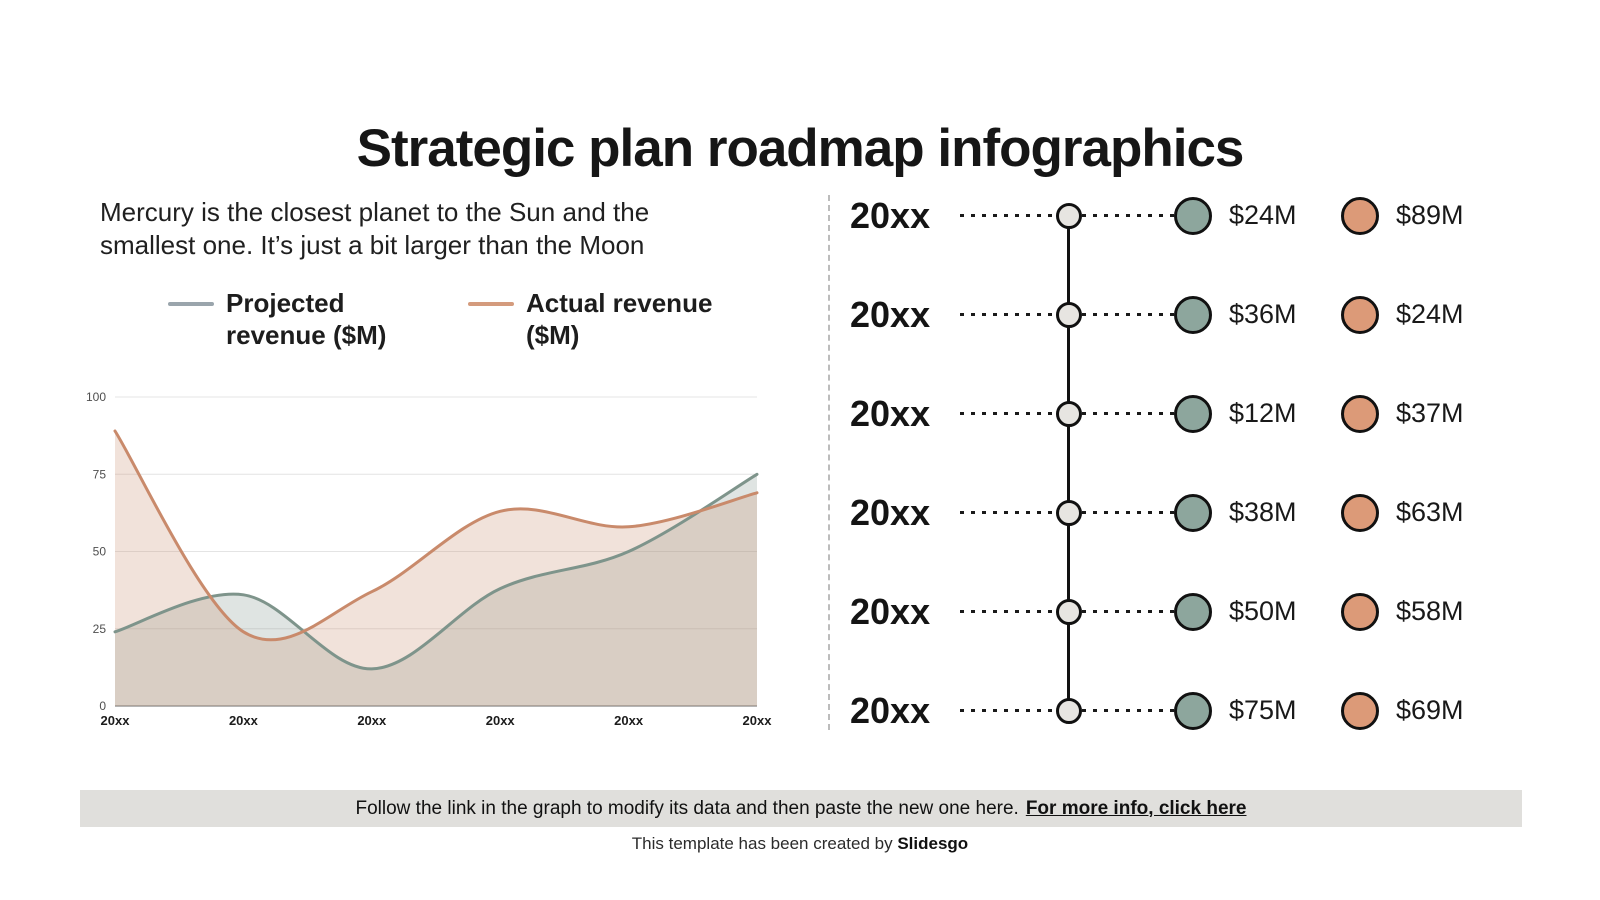  I want to click on actual-value: $69M, so click(1430, 710).